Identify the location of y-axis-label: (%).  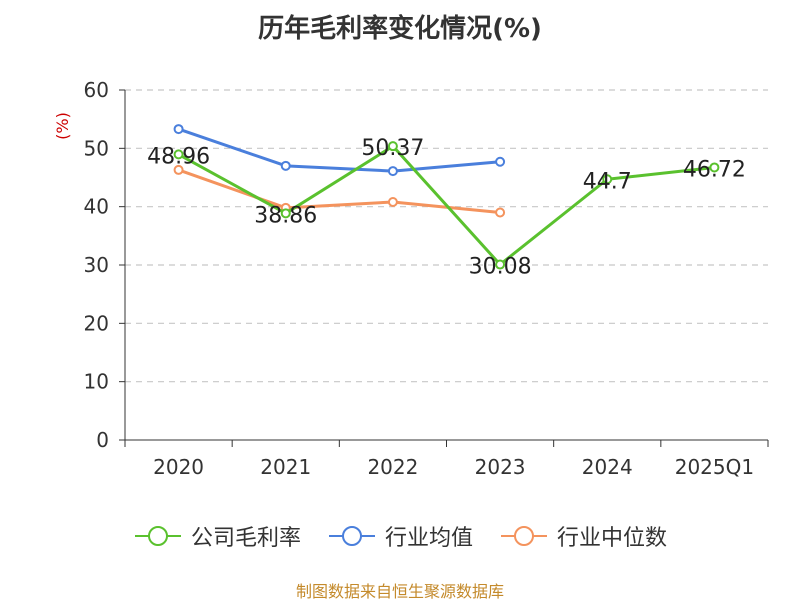
(62, 126).